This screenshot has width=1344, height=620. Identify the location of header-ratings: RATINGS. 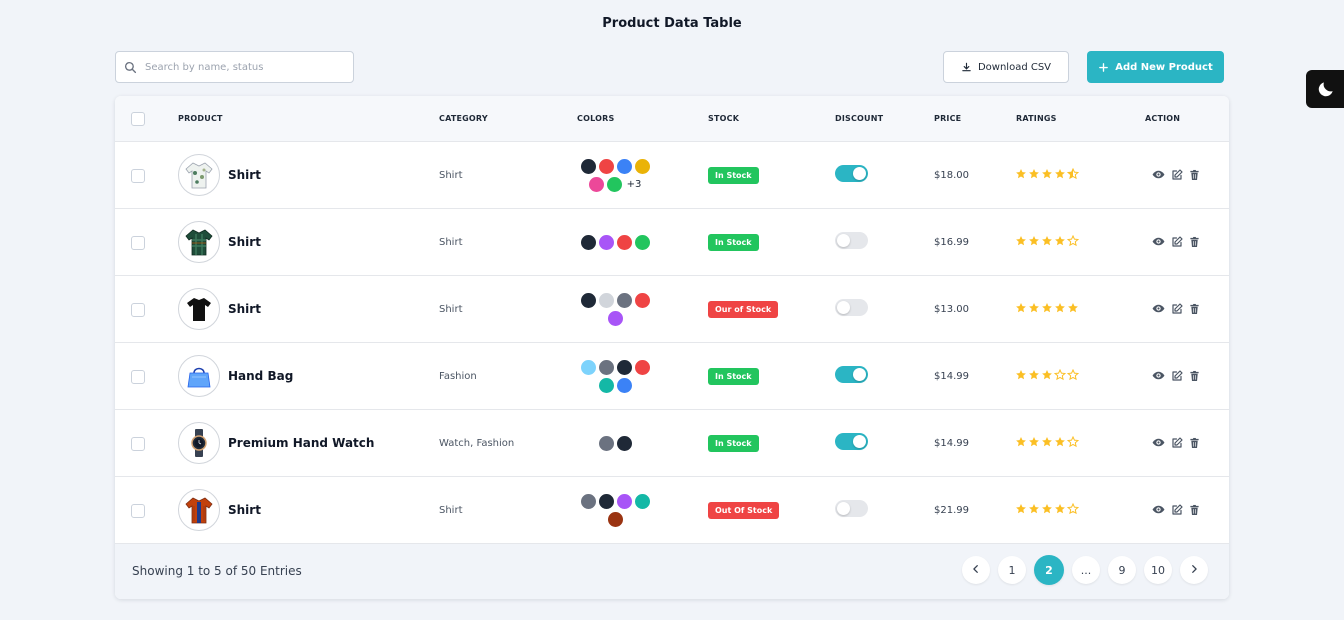
(1036, 118).